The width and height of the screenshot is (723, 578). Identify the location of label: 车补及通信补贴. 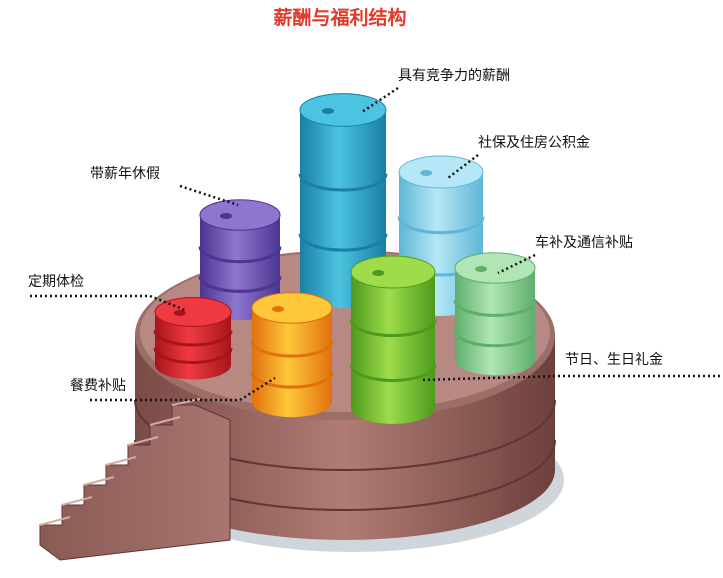
(584, 242).